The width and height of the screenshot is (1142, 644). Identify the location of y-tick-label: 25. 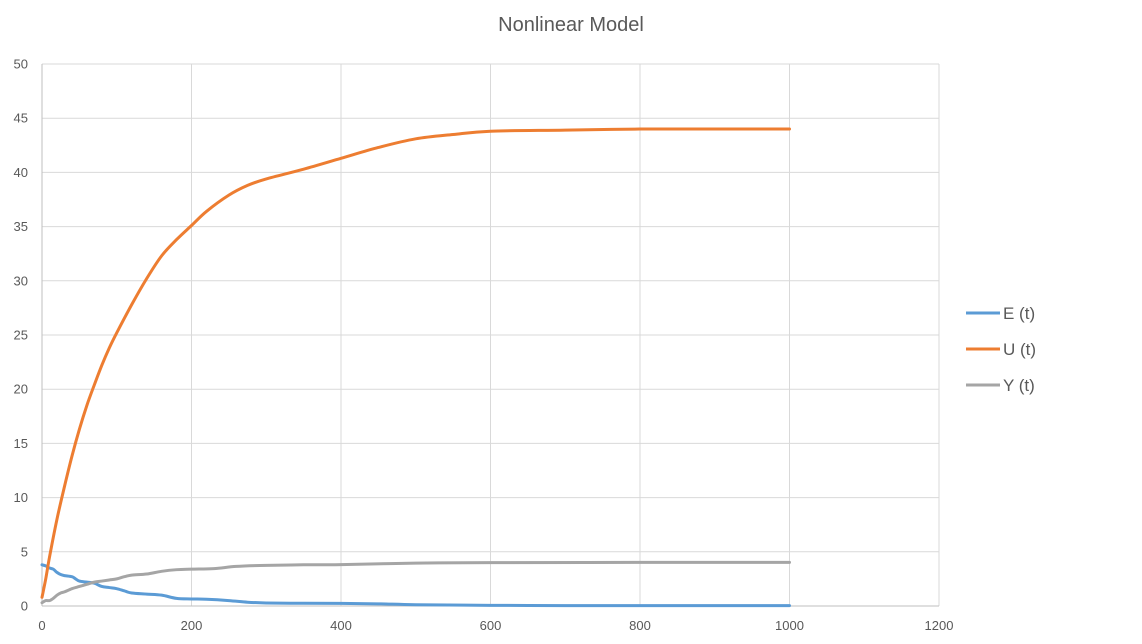
(21, 335).